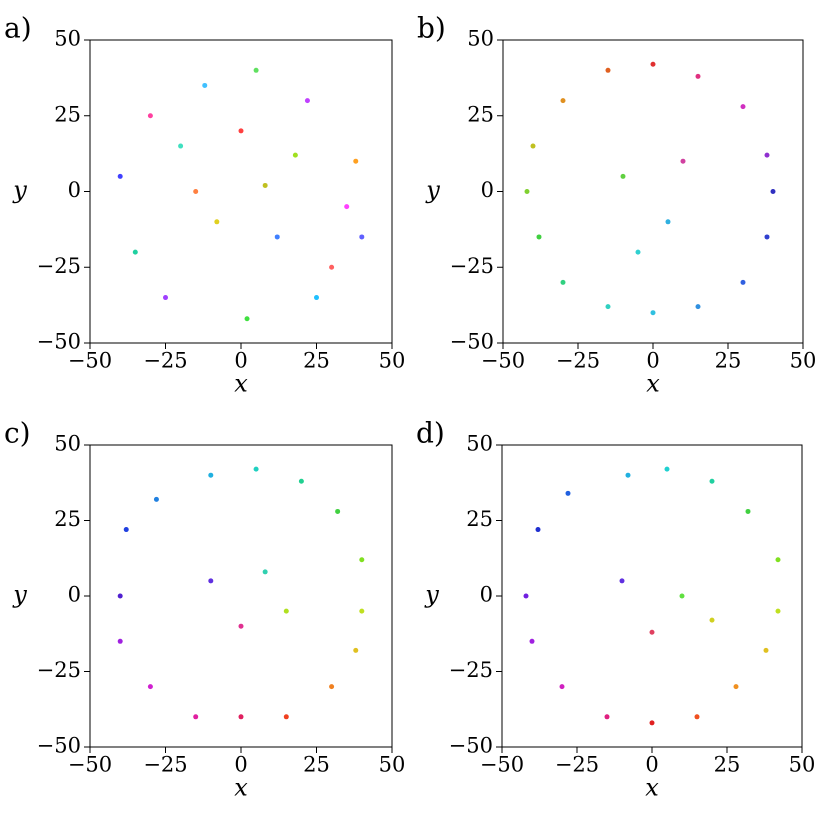 The image size is (822, 813). Describe the element at coordinates (431, 28) in the screenshot. I see `panel-label: b)` at that location.